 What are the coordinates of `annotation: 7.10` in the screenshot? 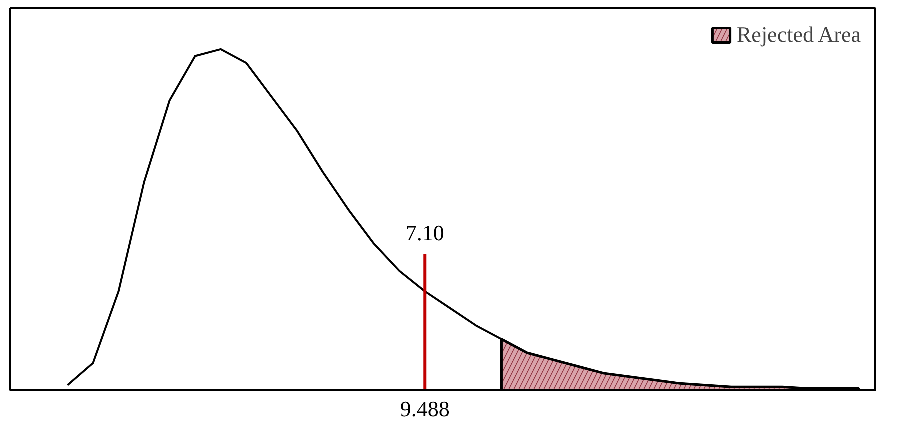 It's located at (425, 233).